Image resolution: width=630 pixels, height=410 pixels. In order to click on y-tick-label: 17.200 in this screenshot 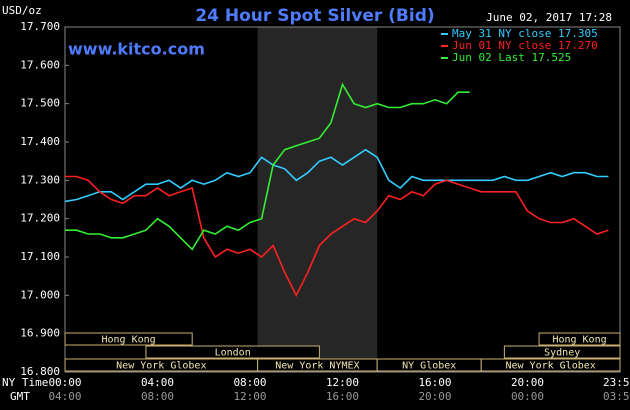, I will do `click(40, 218)`.